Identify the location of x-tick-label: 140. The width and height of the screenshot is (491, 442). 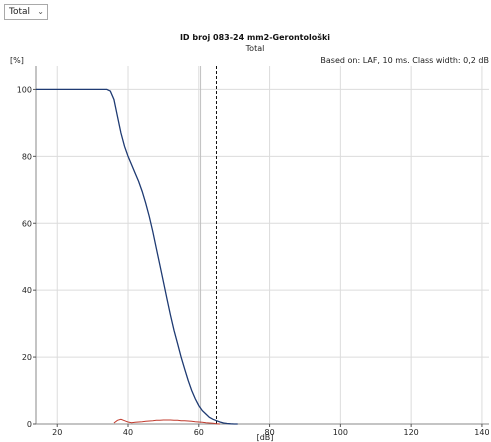
(481, 432).